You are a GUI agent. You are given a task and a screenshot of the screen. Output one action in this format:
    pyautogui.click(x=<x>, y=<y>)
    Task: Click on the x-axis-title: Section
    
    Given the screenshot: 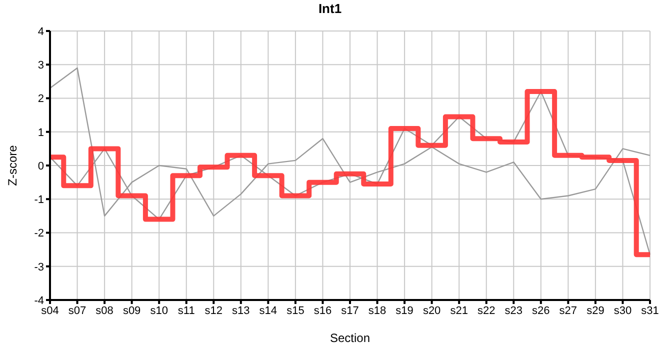 What is the action you would take?
    pyautogui.click(x=350, y=338)
    